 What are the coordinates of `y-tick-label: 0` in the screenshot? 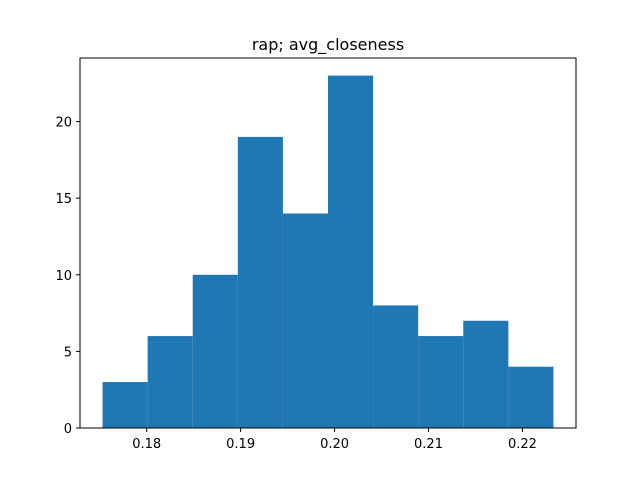 It's located at (68, 429).